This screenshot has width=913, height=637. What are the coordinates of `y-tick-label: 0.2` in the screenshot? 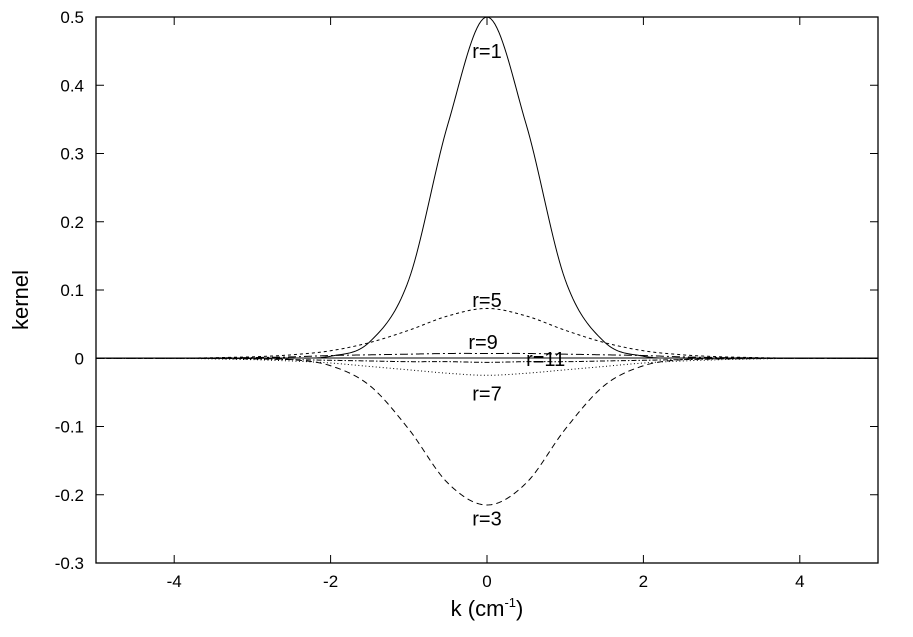 It's located at (72, 222).